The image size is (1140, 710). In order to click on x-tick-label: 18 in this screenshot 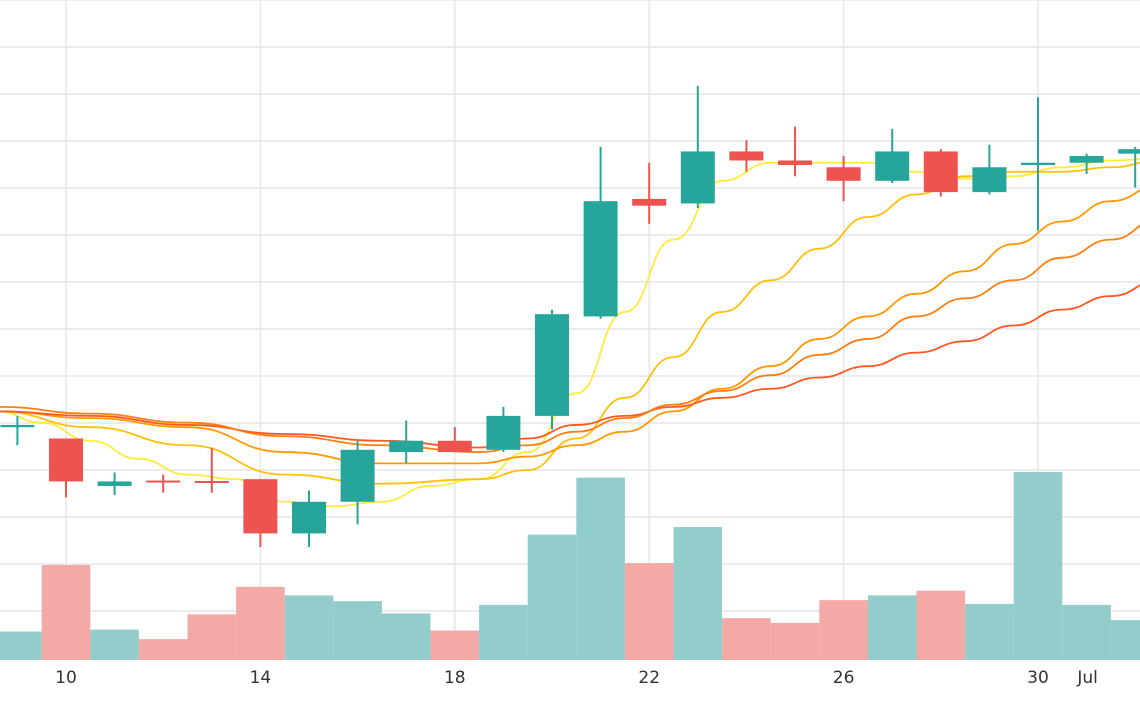, I will do `click(455, 678)`.